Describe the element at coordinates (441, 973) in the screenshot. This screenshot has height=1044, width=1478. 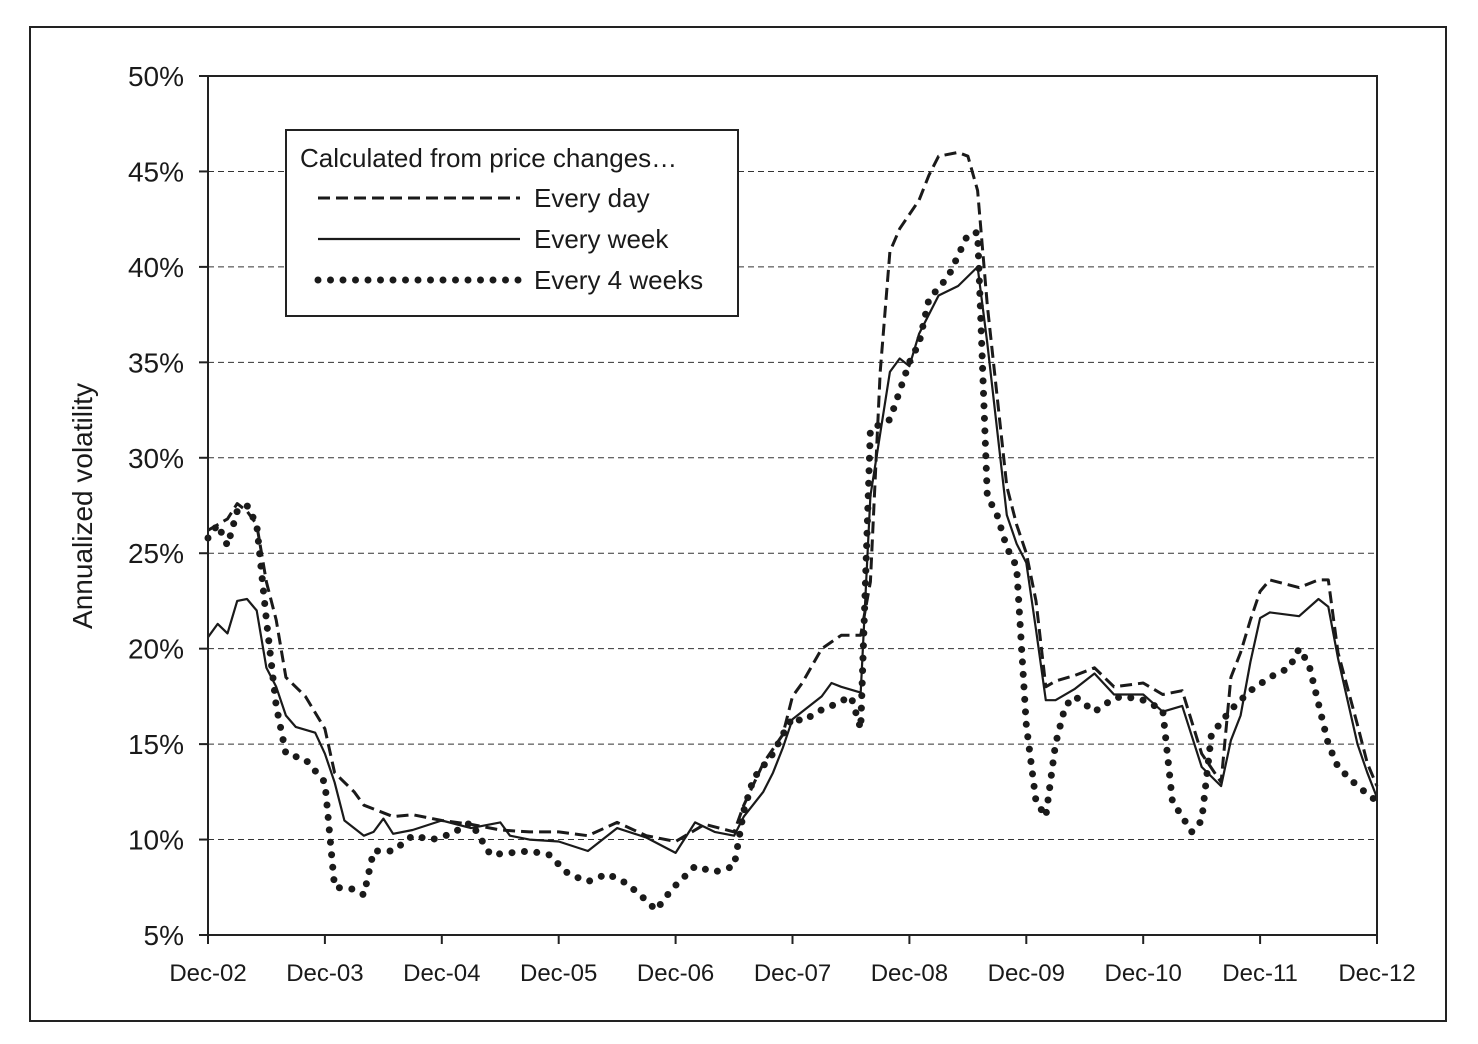
I see `x-tick-label: Dec-04` at that location.